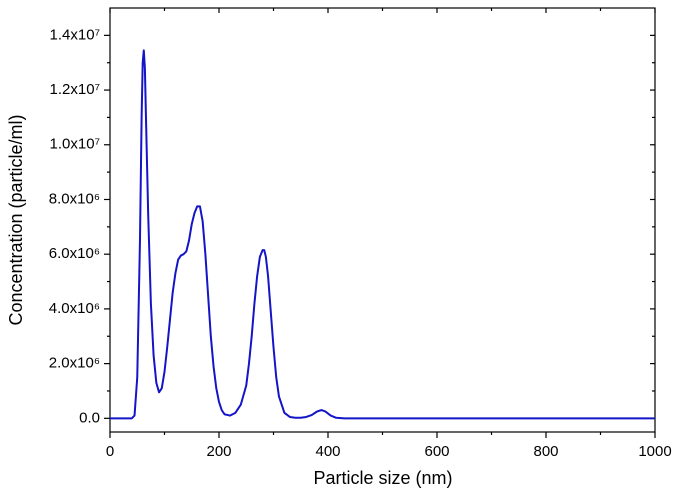 Image resolution: width=681 pixels, height=495 pixels. What do you see at coordinates (218, 451) in the screenshot?
I see `x-tick-label: 200` at bounding box center [218, 451].